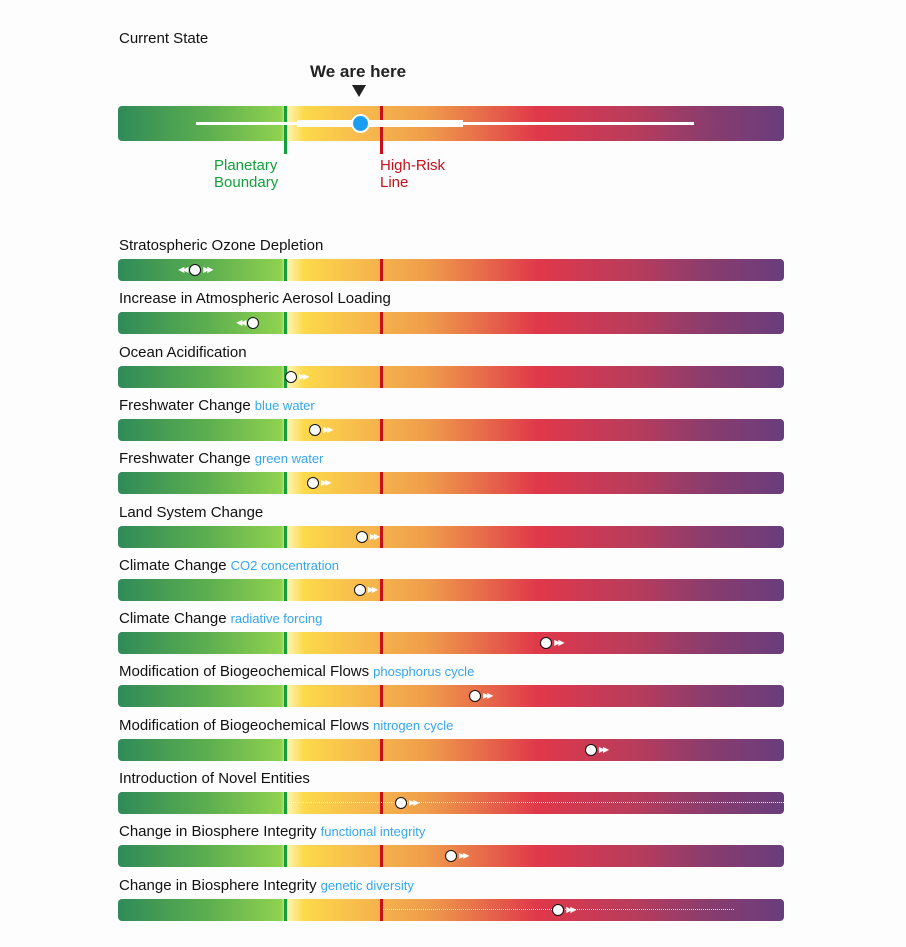 The width and height of the screenshot is (906, 947). I want to click on row-label: Increase in Atmospheric Aerosol Loading, so click(255, 298).